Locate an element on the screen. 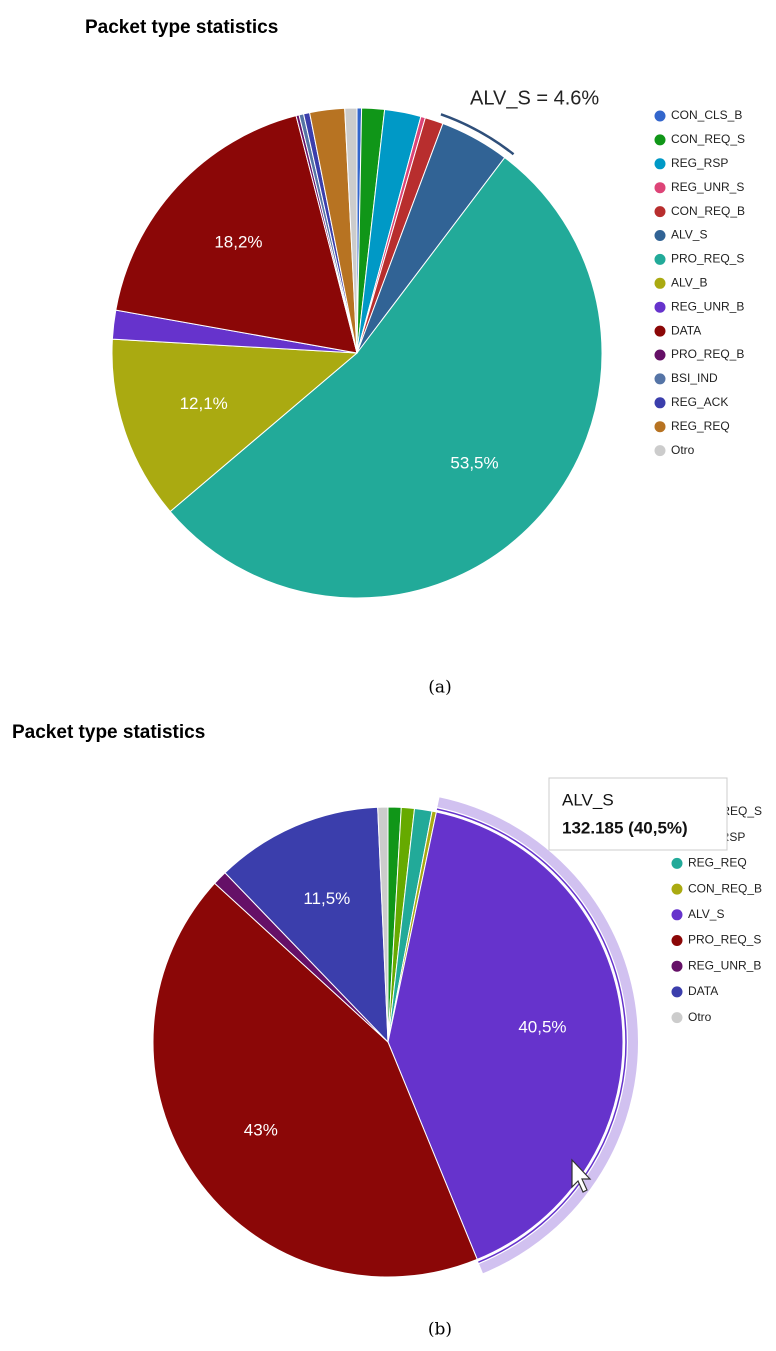 This screenshot has width=776, height=1351. legend-label: REG_RSP is located at coordinates (699, 163).